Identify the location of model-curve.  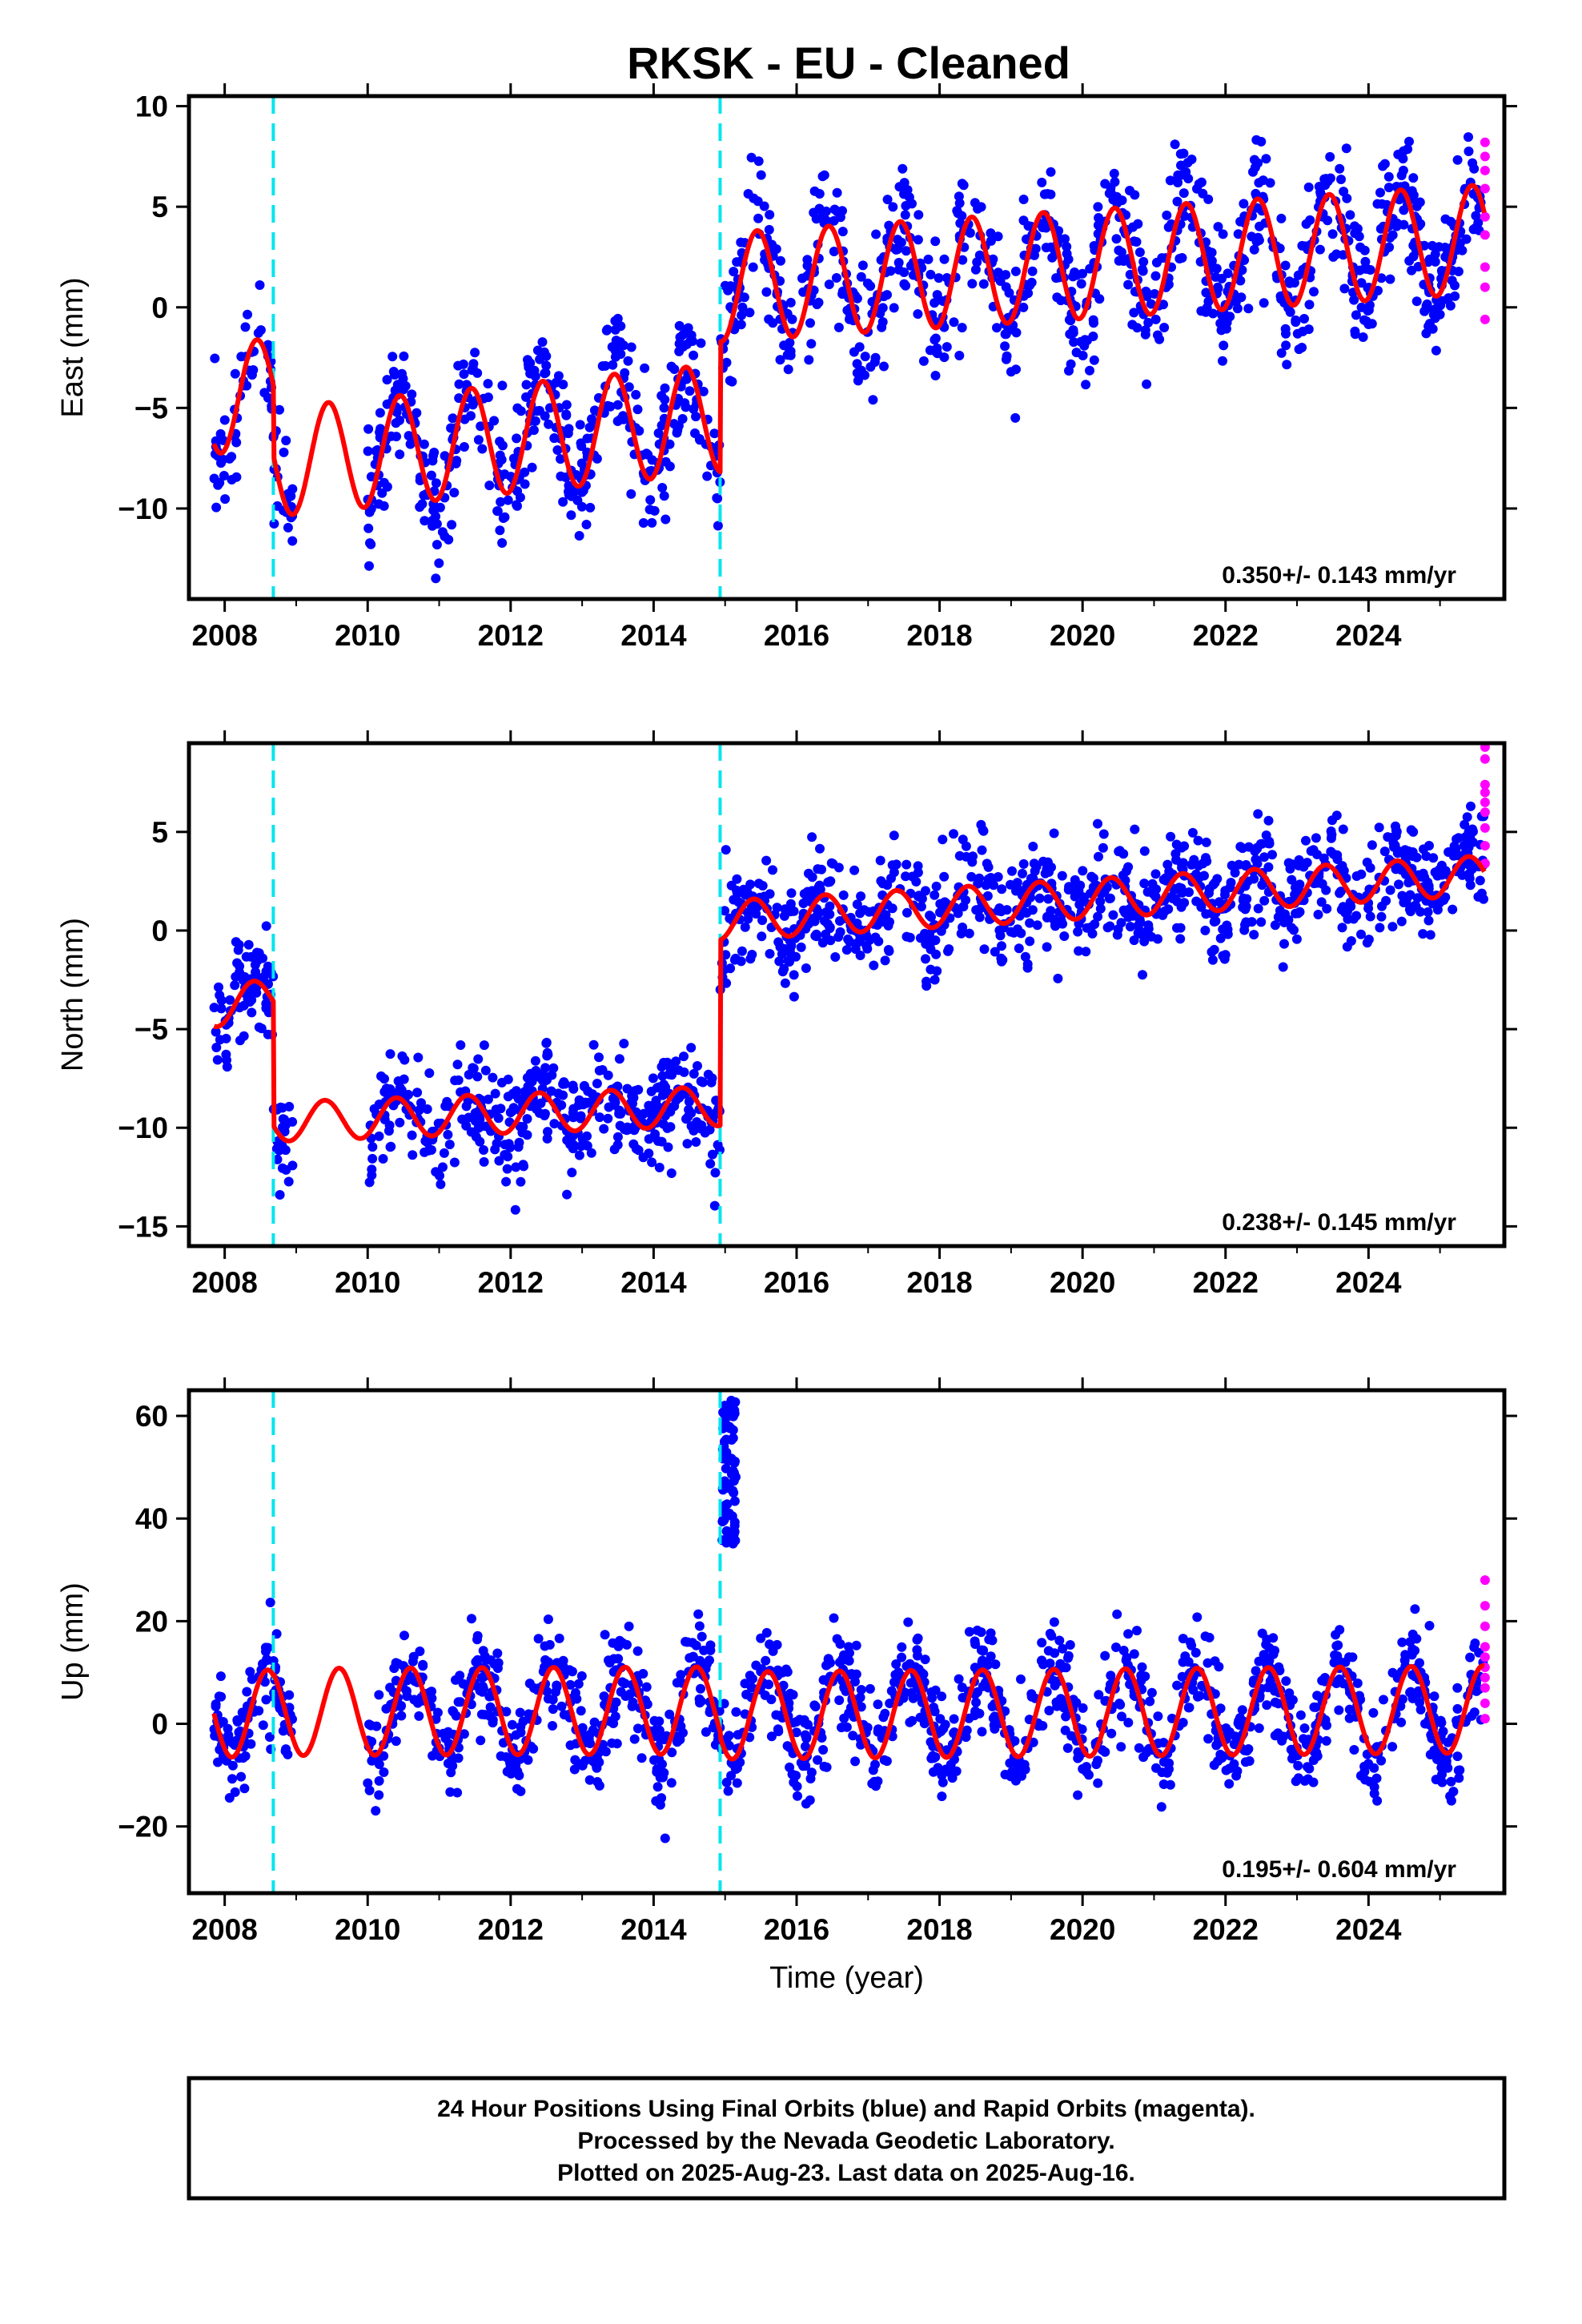
(849, 999).